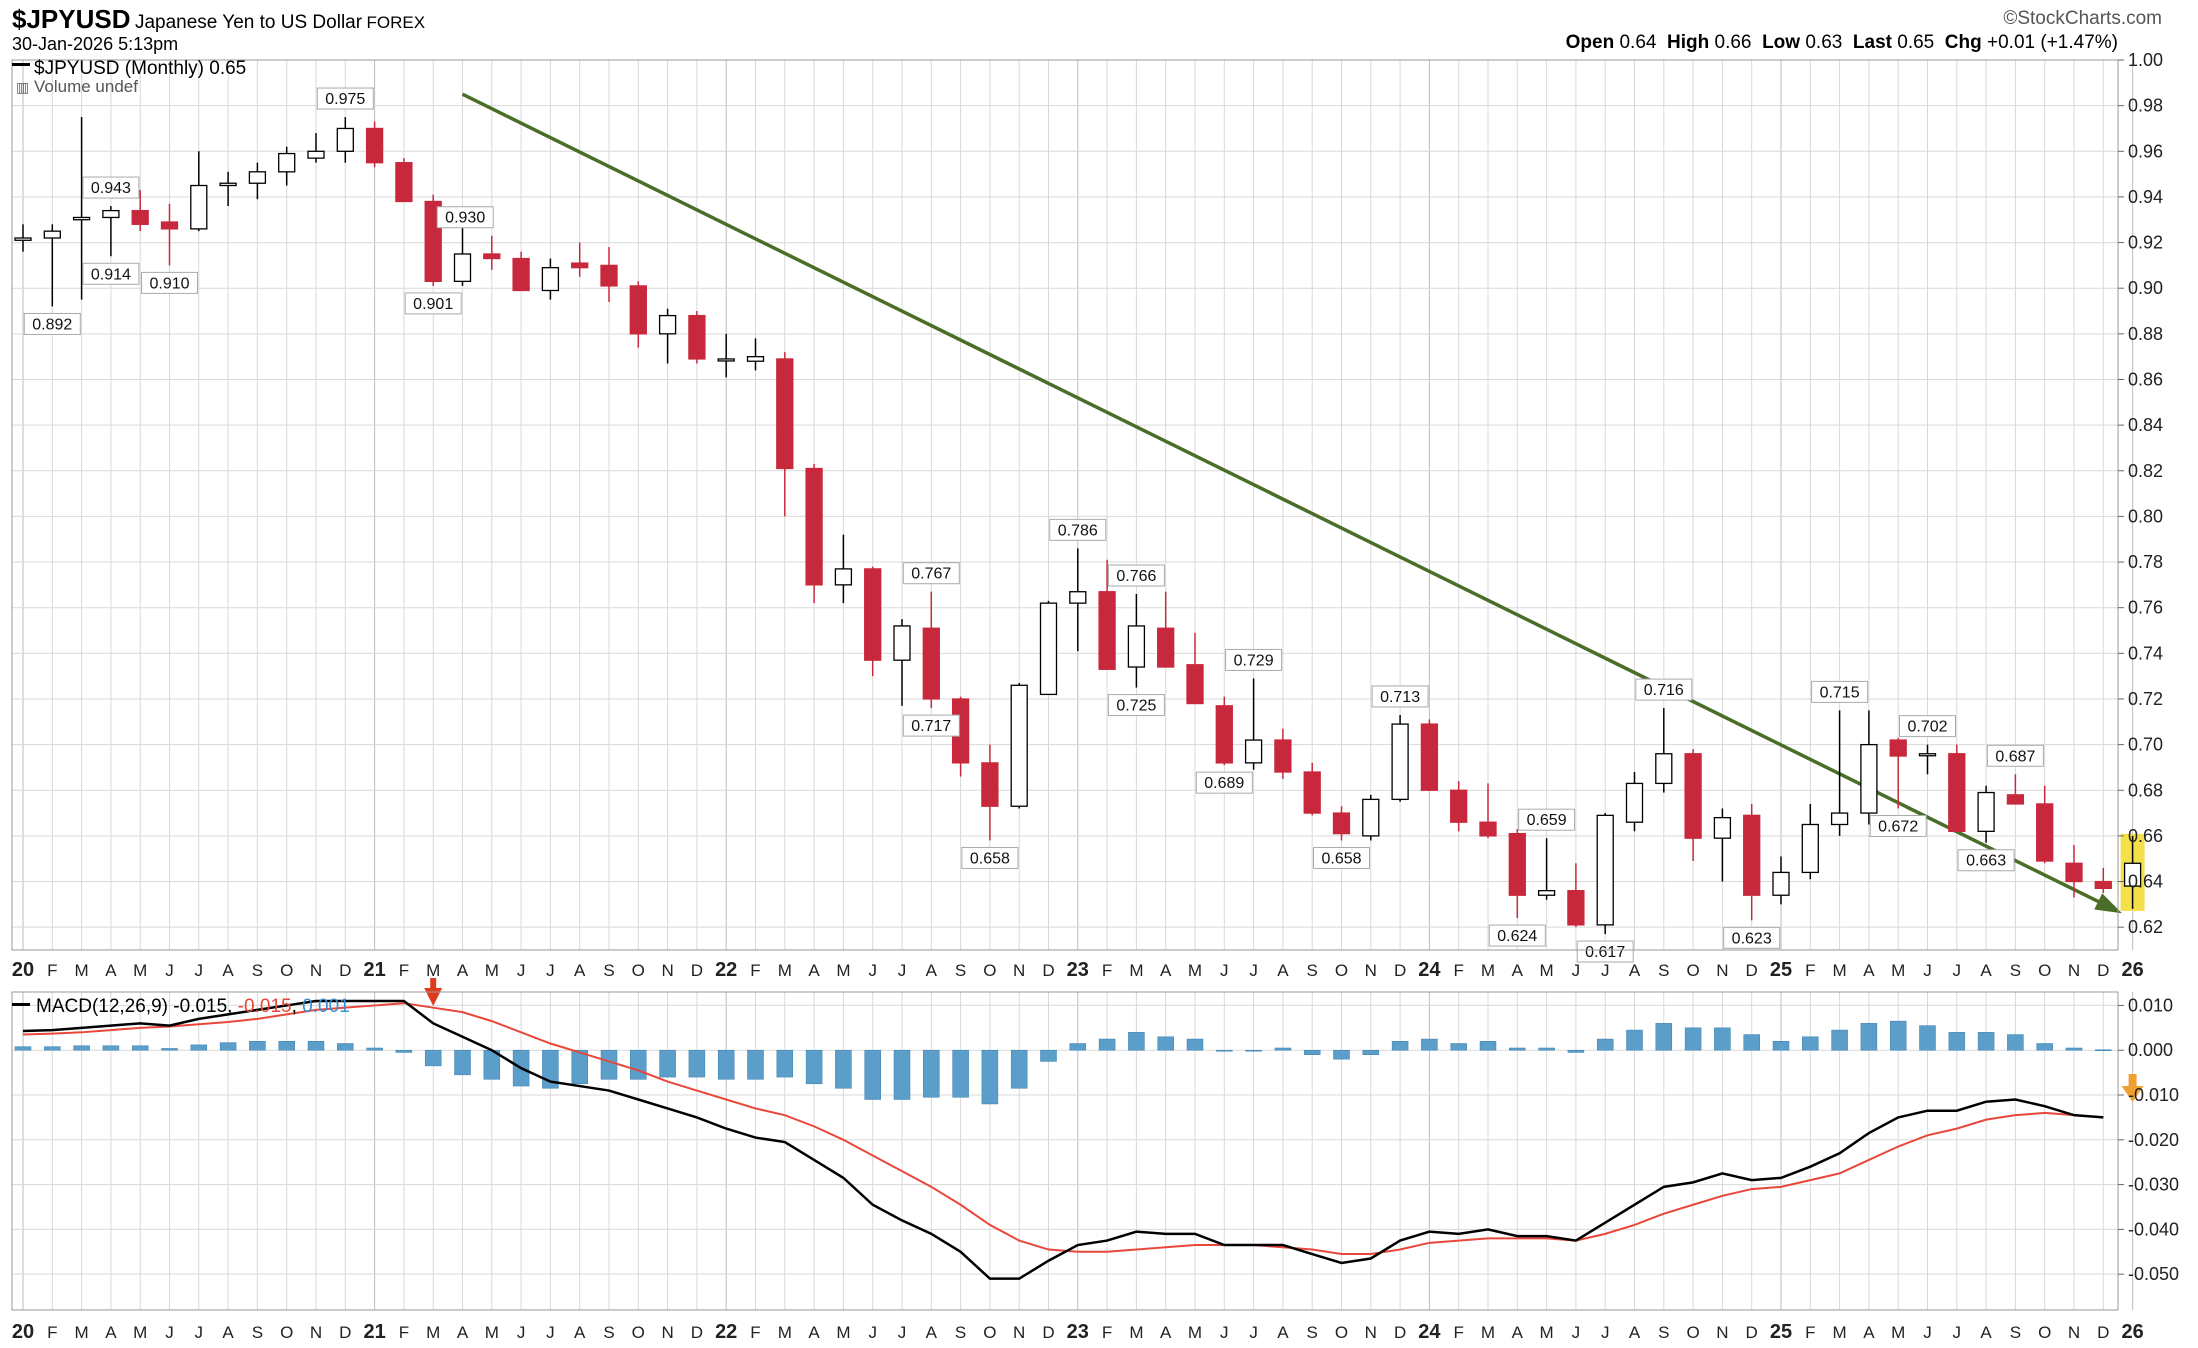  What do you see at coordinates (2145, 60) in the screenshot?
I see `y-tick-label: 1.00` at bounding box center [2145, 60].